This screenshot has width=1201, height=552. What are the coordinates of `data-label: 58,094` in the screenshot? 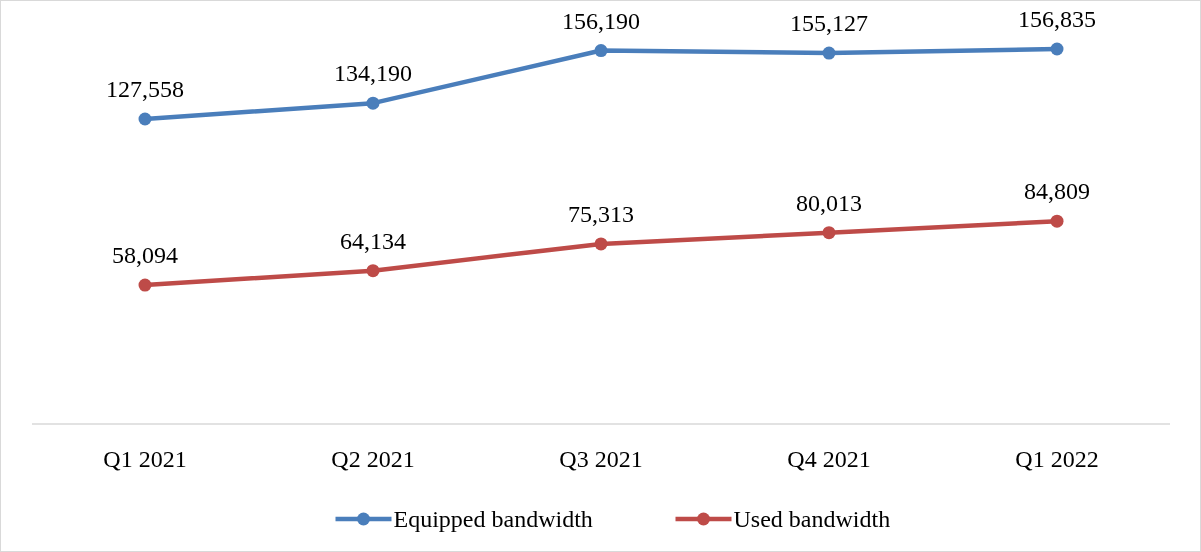 It's located at (145, 255).